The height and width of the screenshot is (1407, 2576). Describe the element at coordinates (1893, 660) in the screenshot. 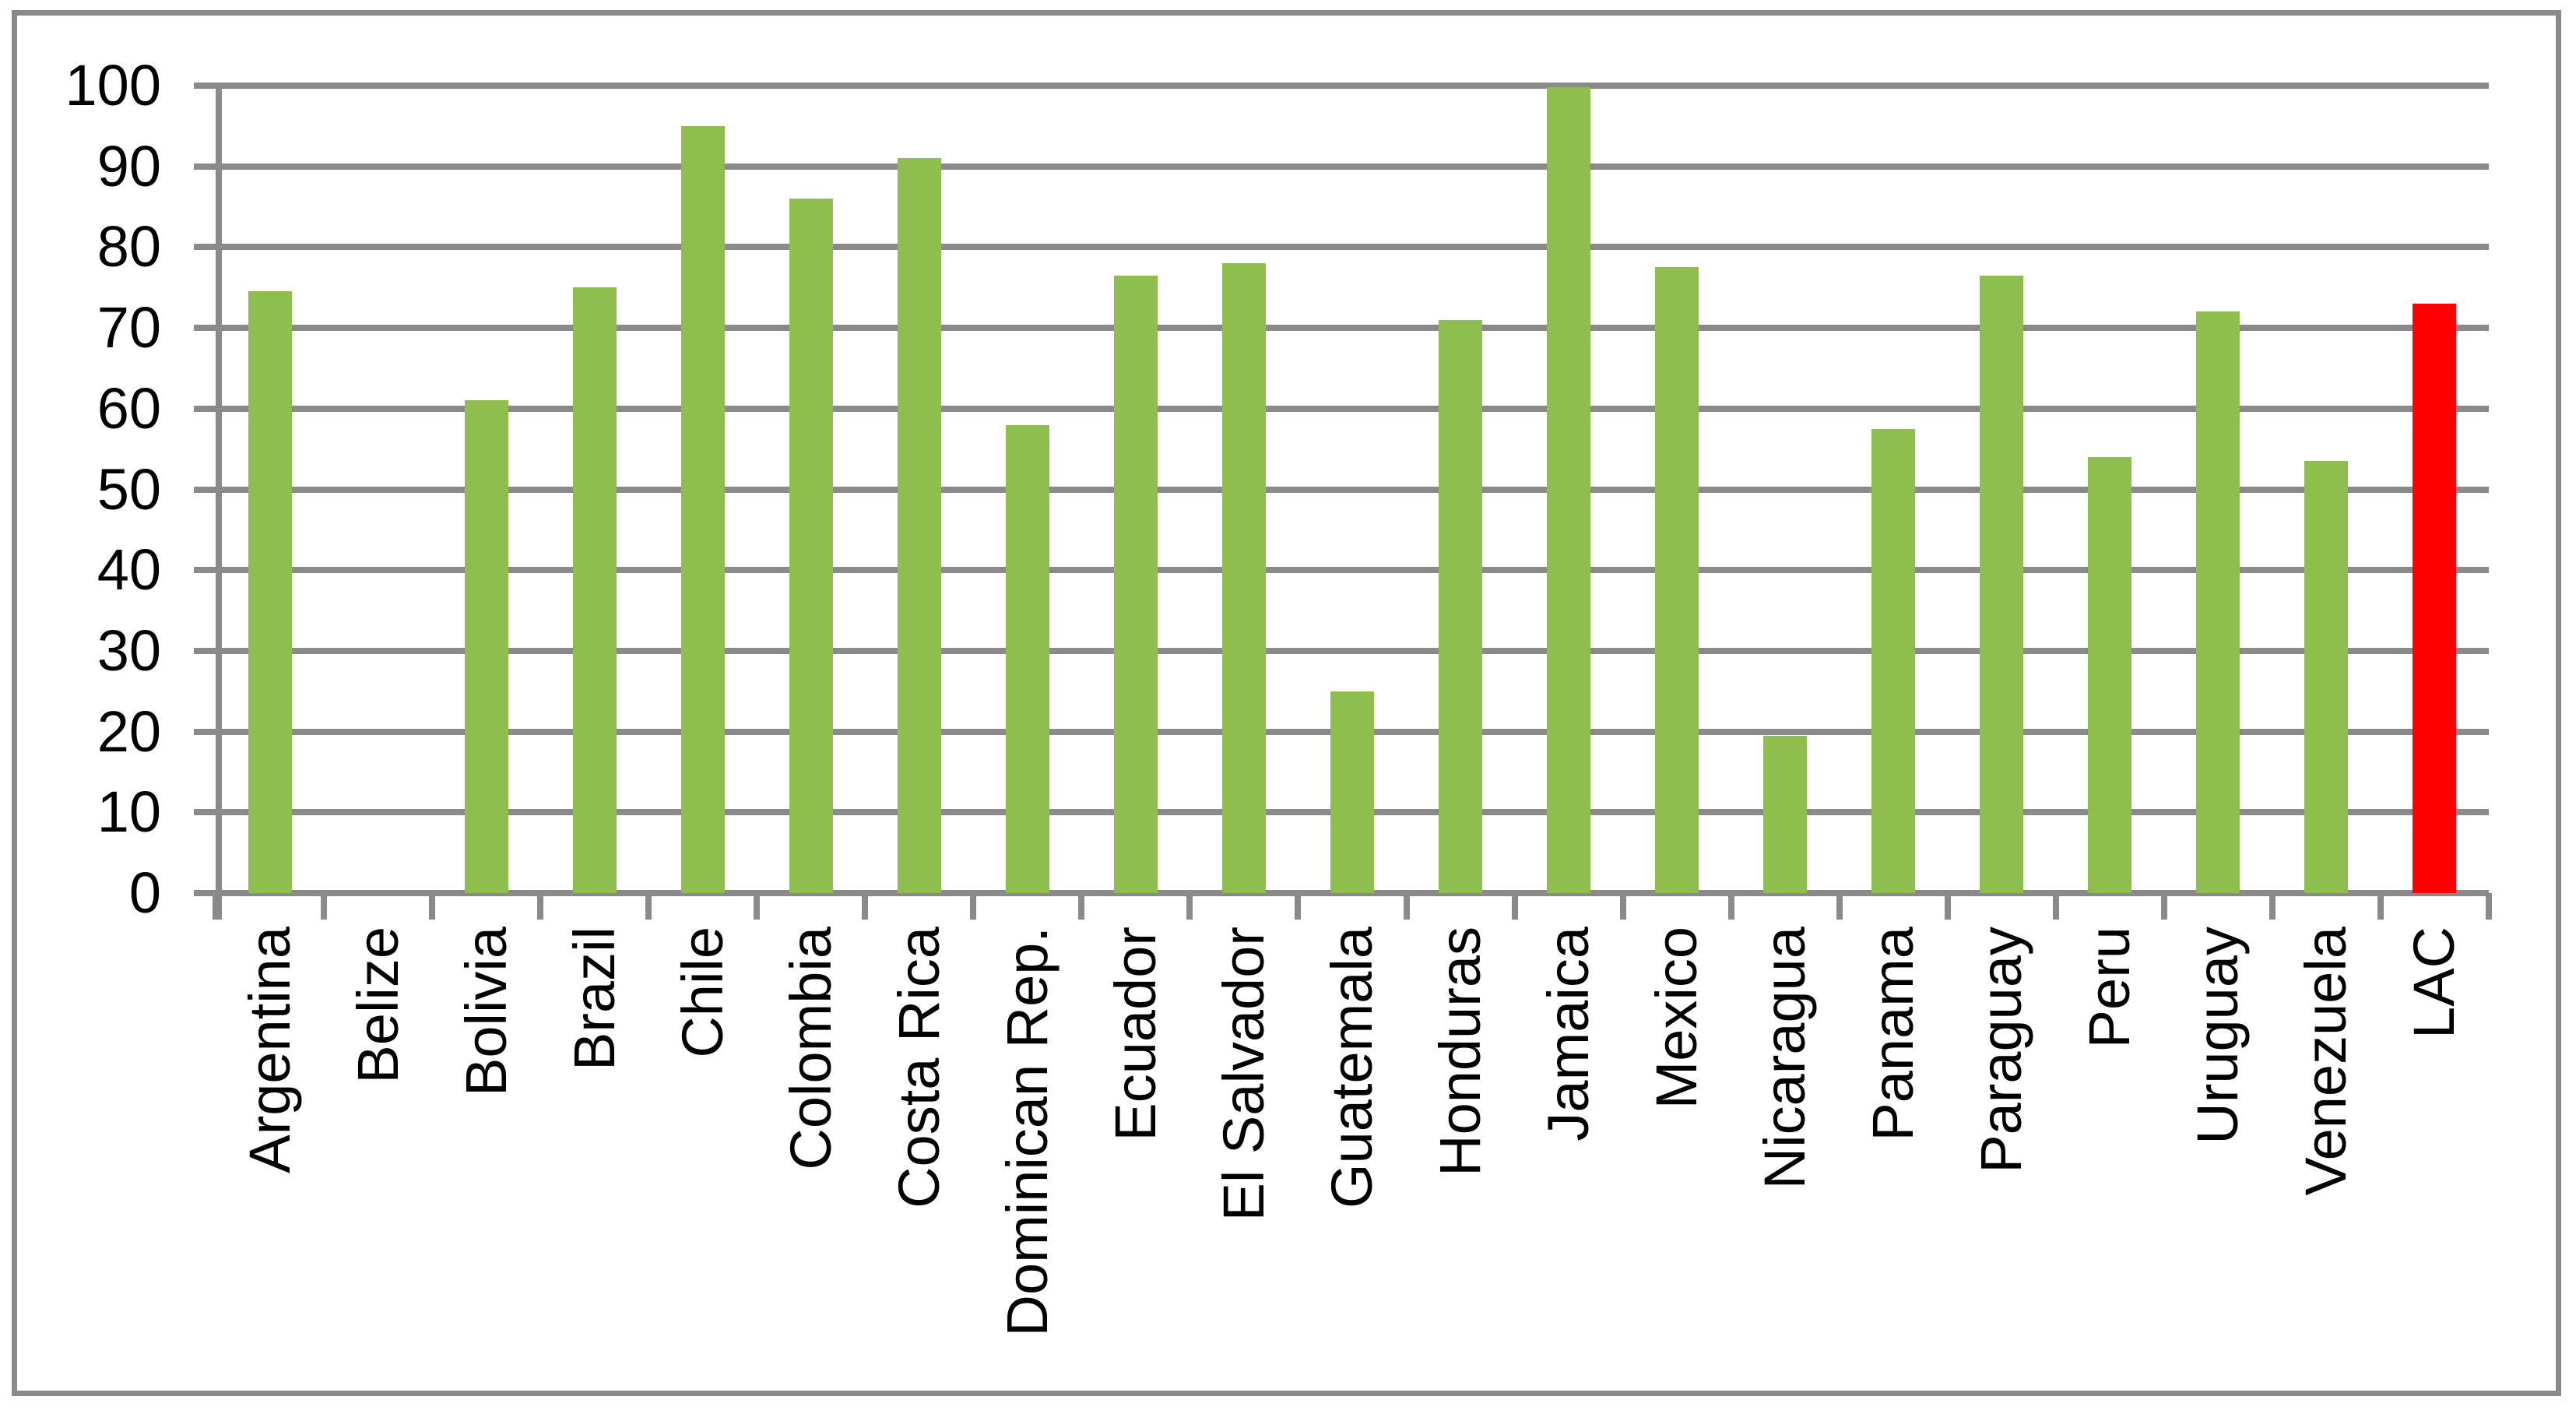

I see `bar-panama` at that location.